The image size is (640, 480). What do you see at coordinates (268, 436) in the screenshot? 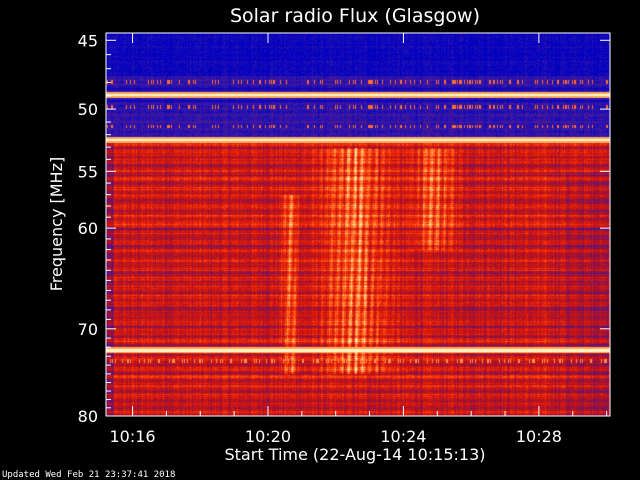
I see `x-tick-label-10:20: 10:20` at bounding box center [268, 436].